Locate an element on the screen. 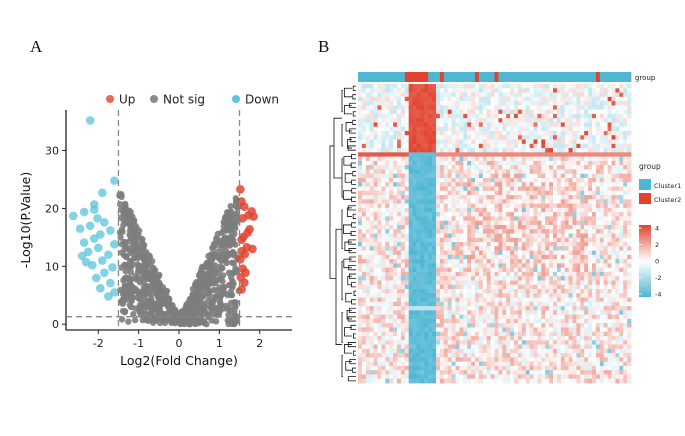  not-sig-point is located at coordinates (131, 307).